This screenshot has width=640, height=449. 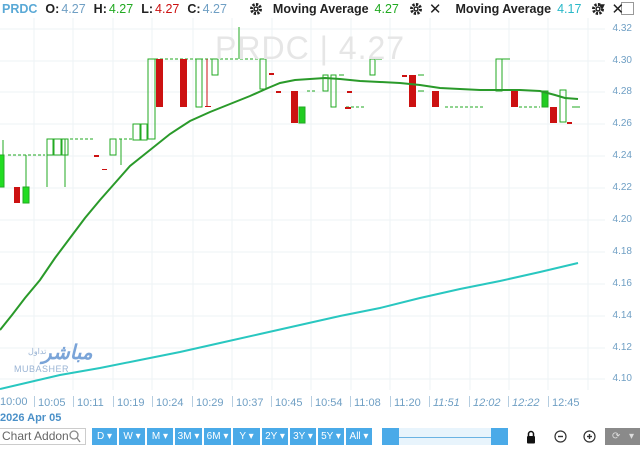 What do you see at coordinates (632, 436) in the screenshot?
I see `dropdown-caret-icon: ▾` at bounding box center [632, 436].